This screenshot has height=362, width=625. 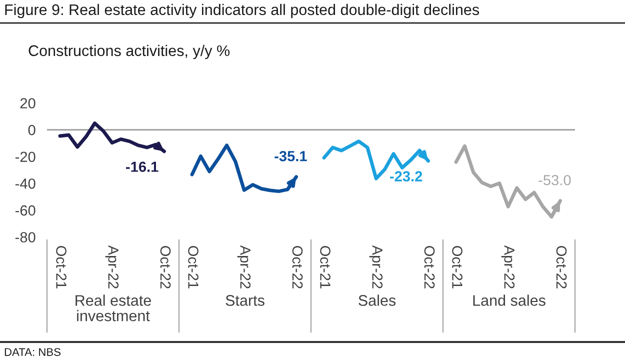 What do you see at coordinates (113, 308) in the screenshot?
I see `x-axis-title: Real estate investment` at bounding box center [113, 308].